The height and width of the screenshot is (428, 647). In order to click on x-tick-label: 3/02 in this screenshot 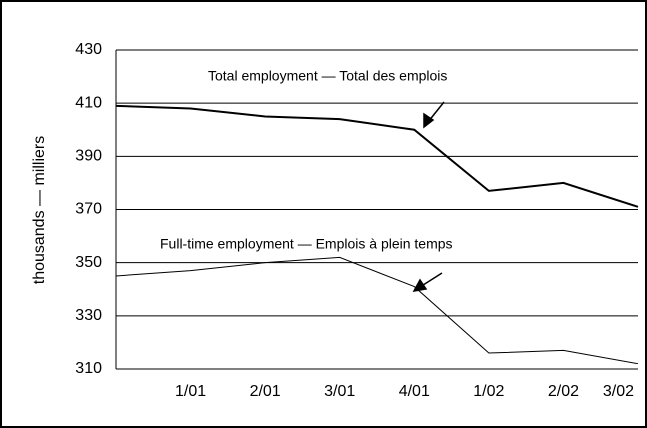, I will do `click(618, 391)`.